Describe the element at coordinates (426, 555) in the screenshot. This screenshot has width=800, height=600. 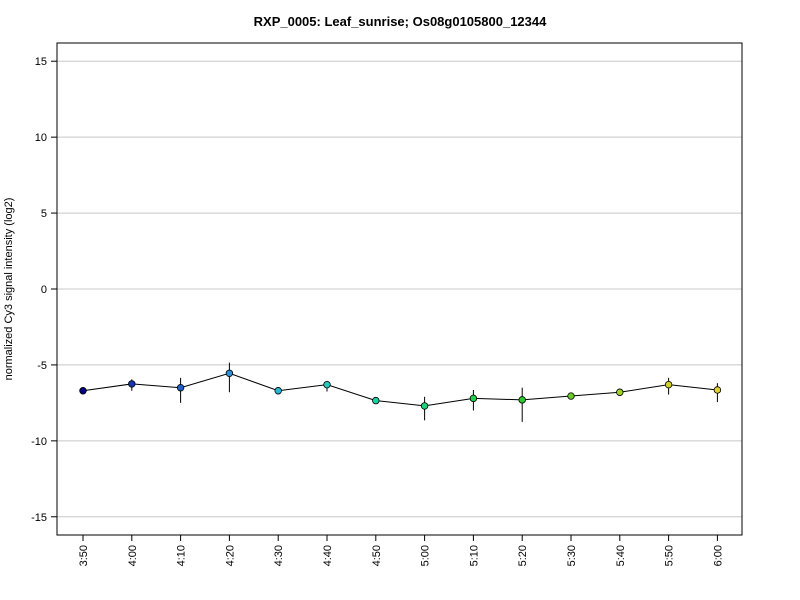
I see `x-tick-label: 5:00` at that location.